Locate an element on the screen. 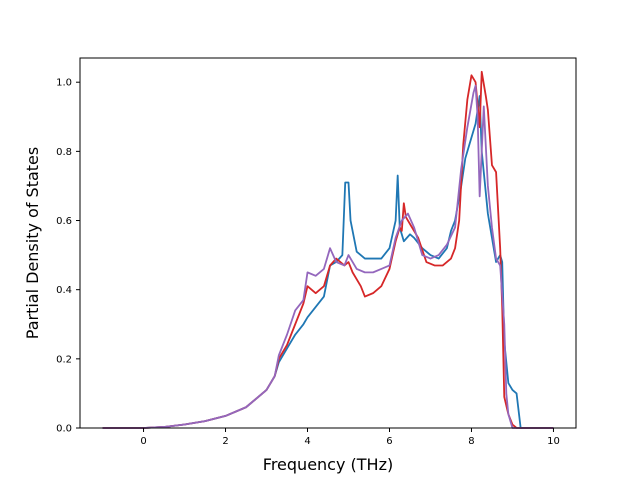  x-tick-label: 0 is located at coordinates (143, 441).